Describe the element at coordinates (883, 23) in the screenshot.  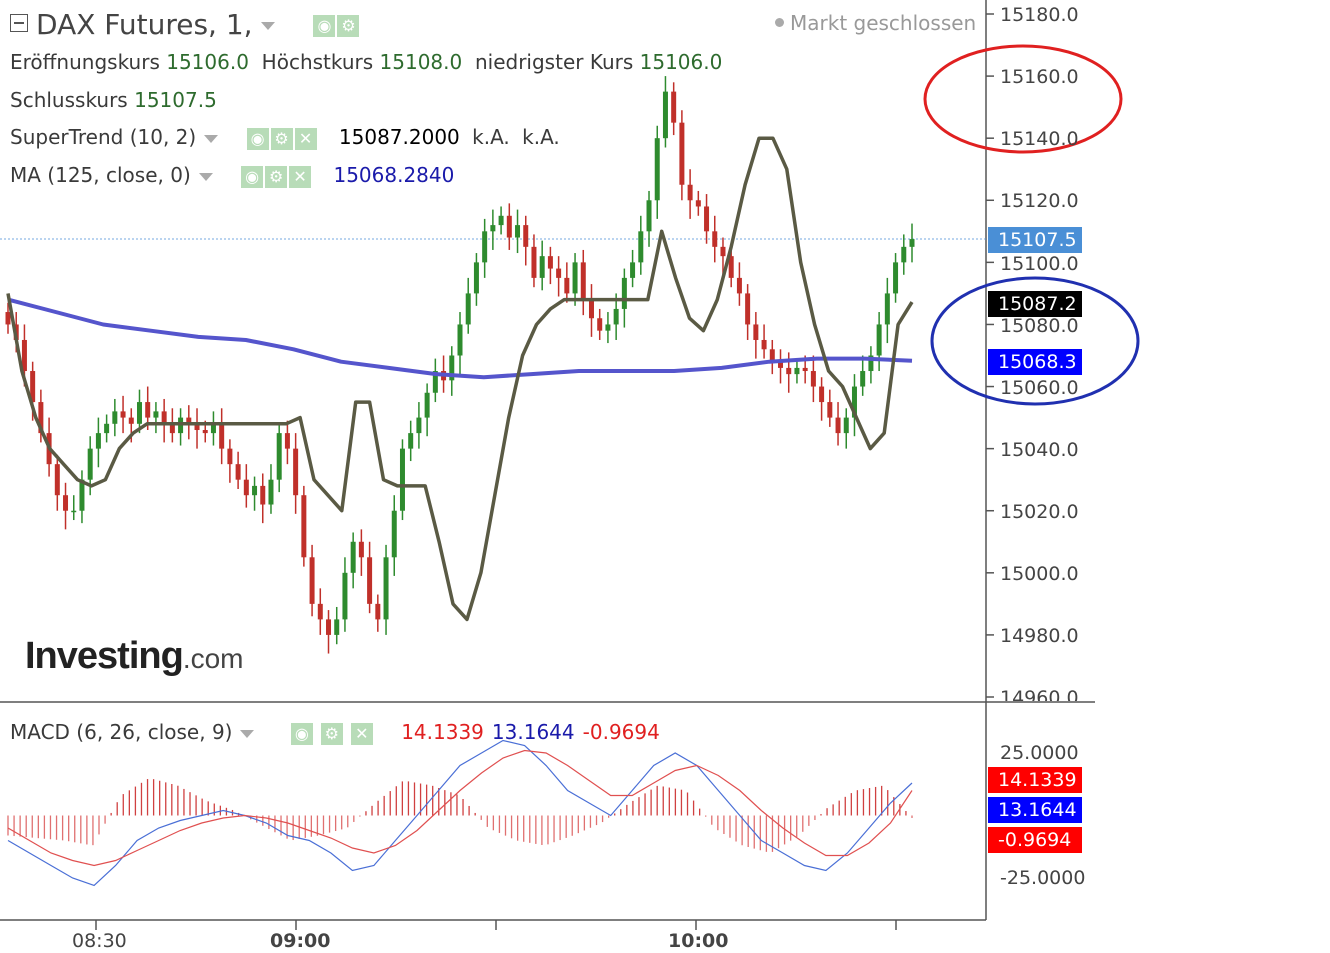
I see `market-status-text: Markt geschlossen` at that location.